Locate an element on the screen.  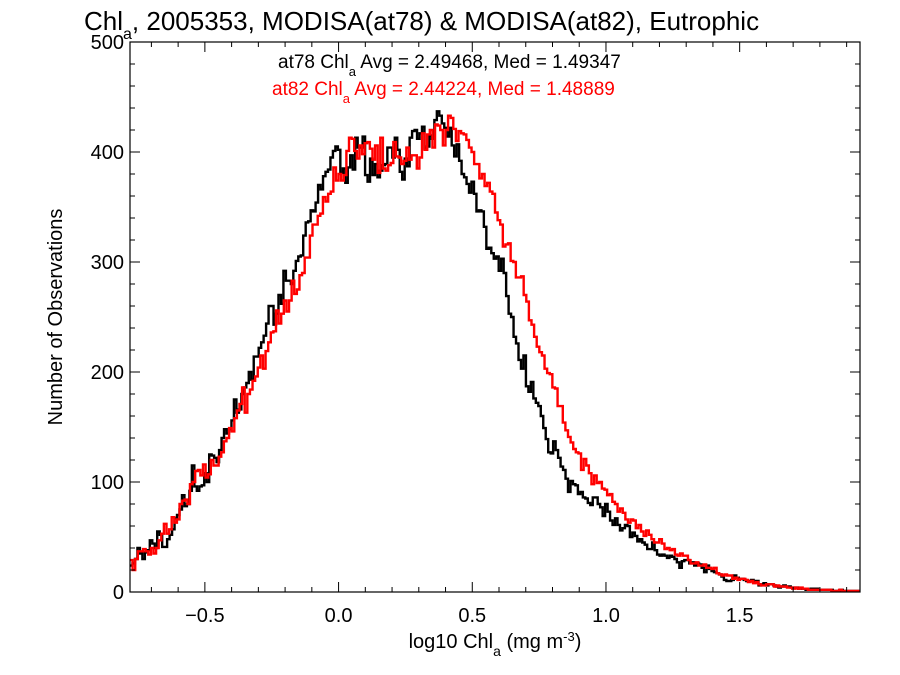
y-tick-label: 100 is located at coordinates (107, 483).